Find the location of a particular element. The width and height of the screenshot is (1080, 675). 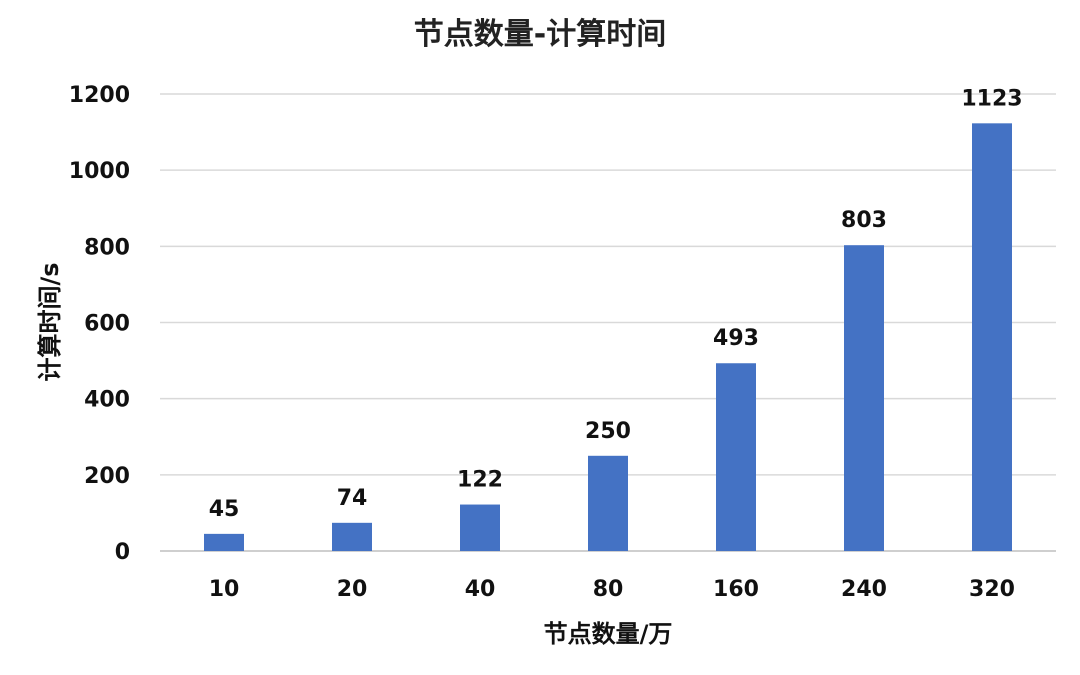

bar-value-label: 493 is located at coordinates (736, 338).